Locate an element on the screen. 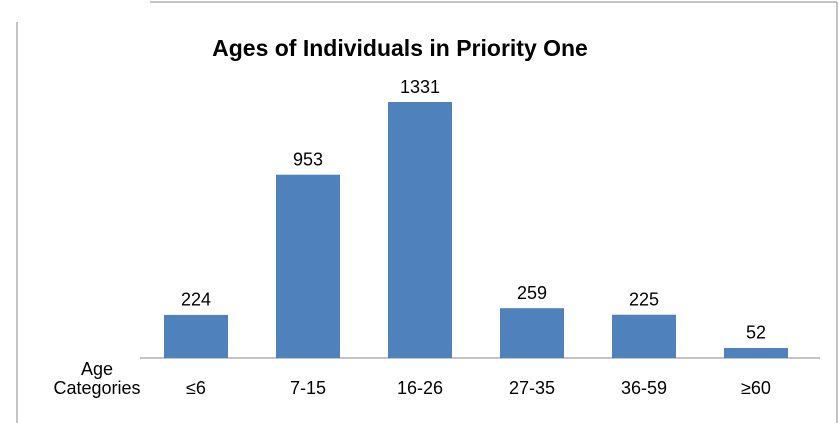  x-tick-label: 27-35 is located at coordinates (532, 388).